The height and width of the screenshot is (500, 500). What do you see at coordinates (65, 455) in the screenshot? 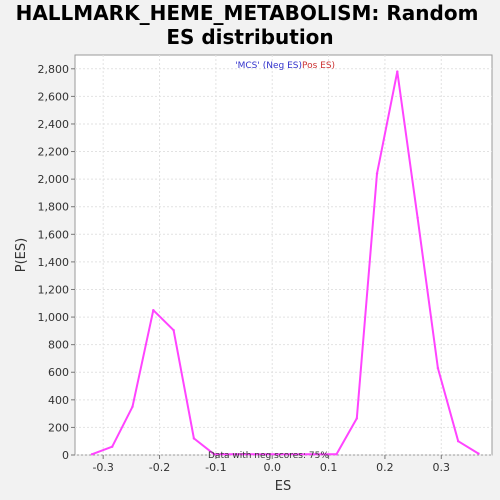
I see `y-tick-label: 0` at bounding box center [65, 455].